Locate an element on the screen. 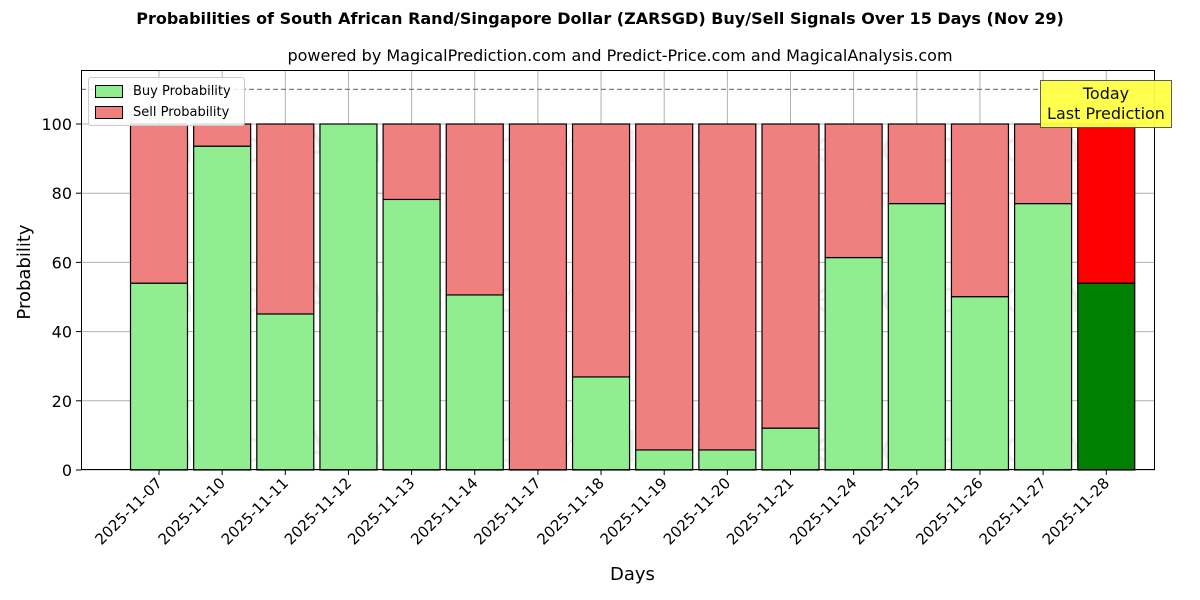 Image resolution: width=1200 pixels, height=600 pixels. legend: Buy Probability Sell Probability is located at coordinates (166, 101).